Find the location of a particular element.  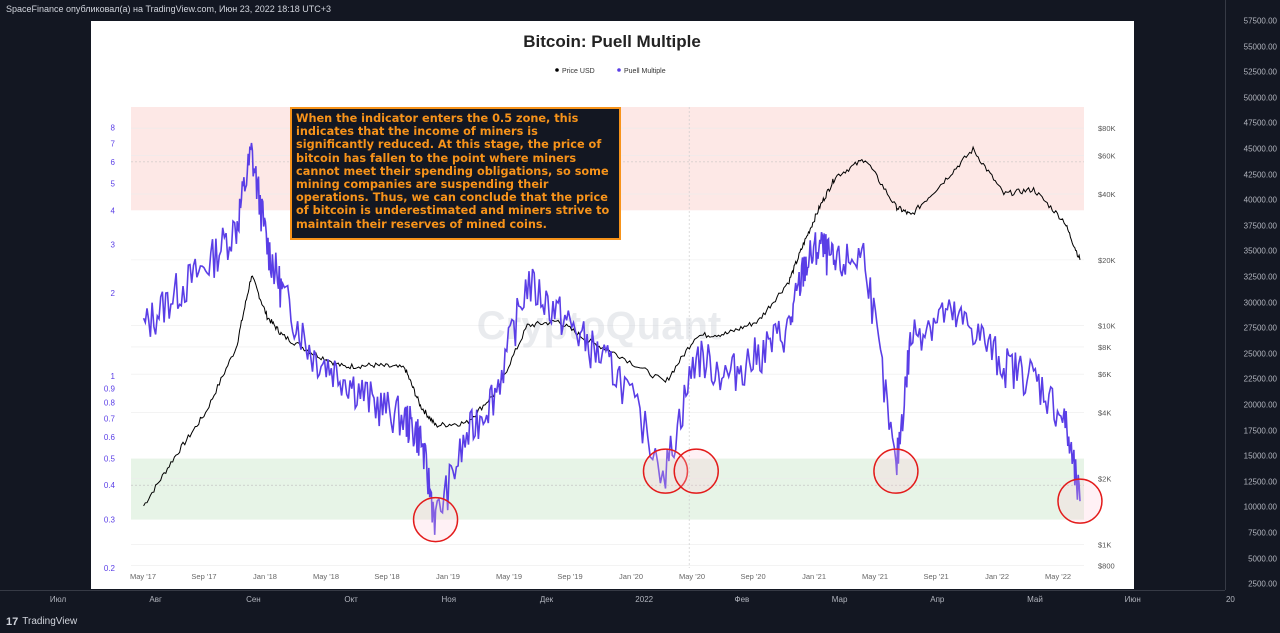

left-tick-label: 0.9 is located at coordinates (110, 388).